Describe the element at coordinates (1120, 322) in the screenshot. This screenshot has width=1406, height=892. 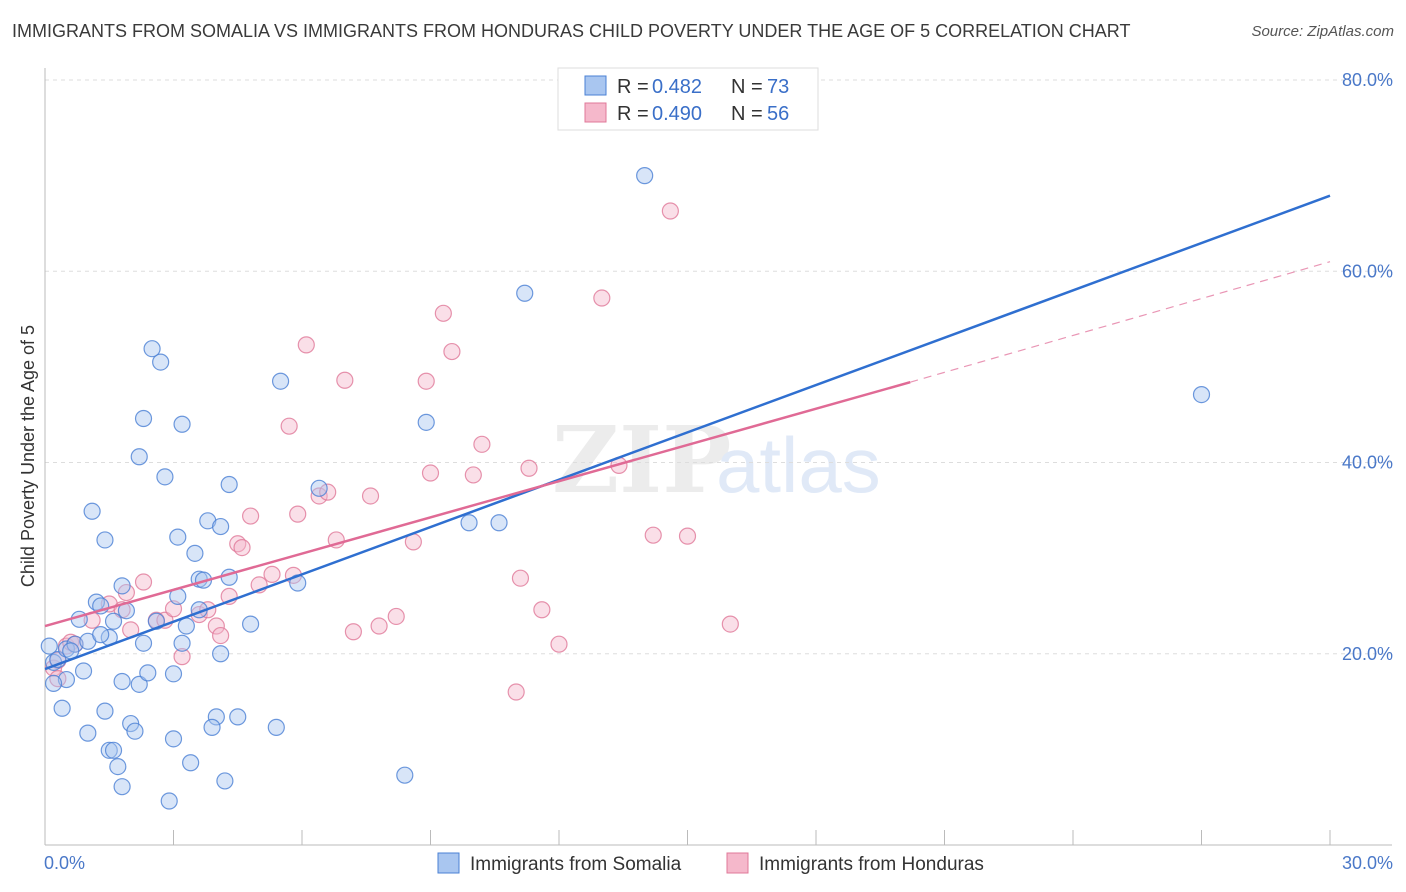
I see `trendline-honduras-extension` at that location.